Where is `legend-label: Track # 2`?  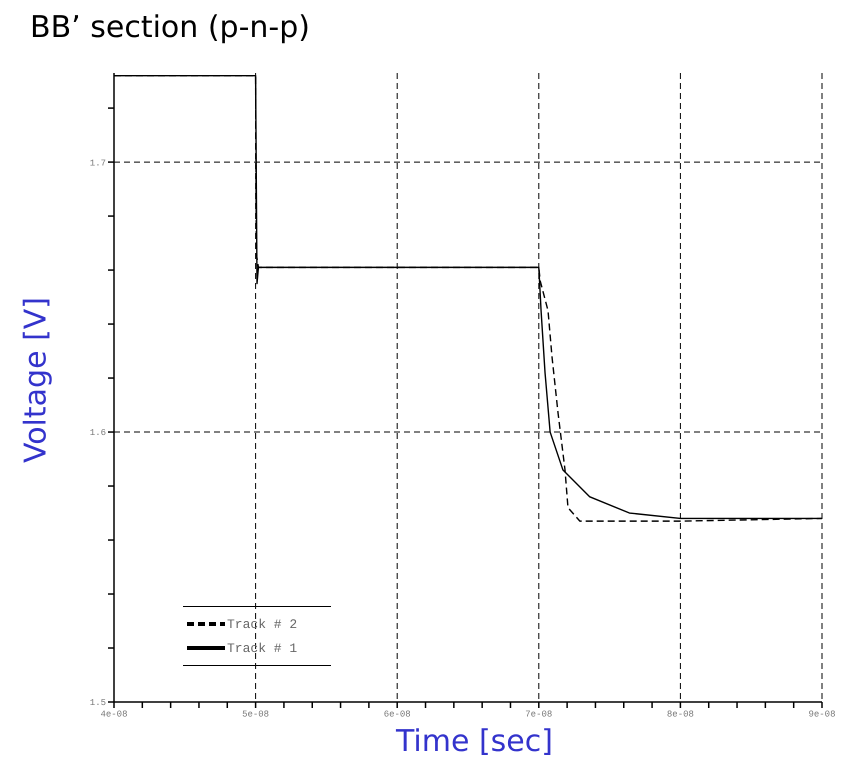 legend-label: Track # 2 is located at coordinates (262, 624).